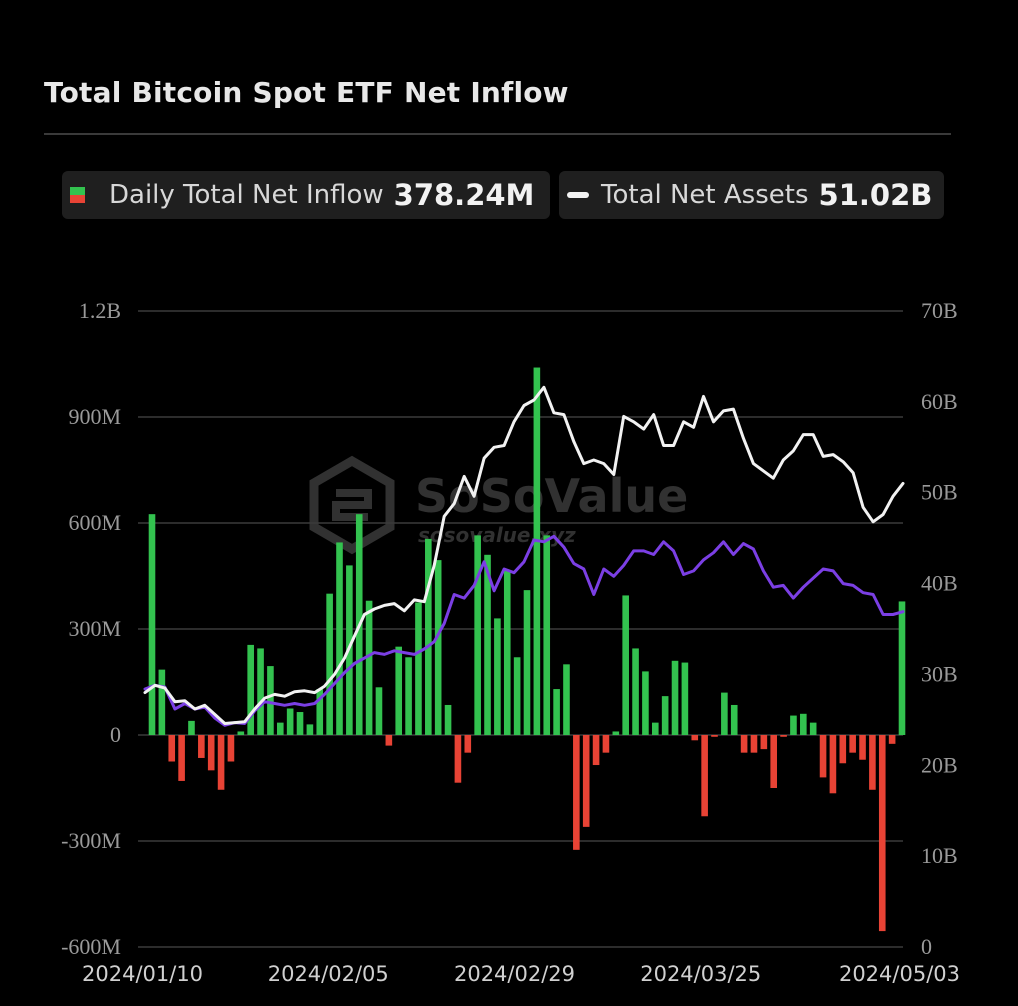 This screenshot has width=1018, height=1006. I want to click on y-right-tick: 30B, so click(939, 673).